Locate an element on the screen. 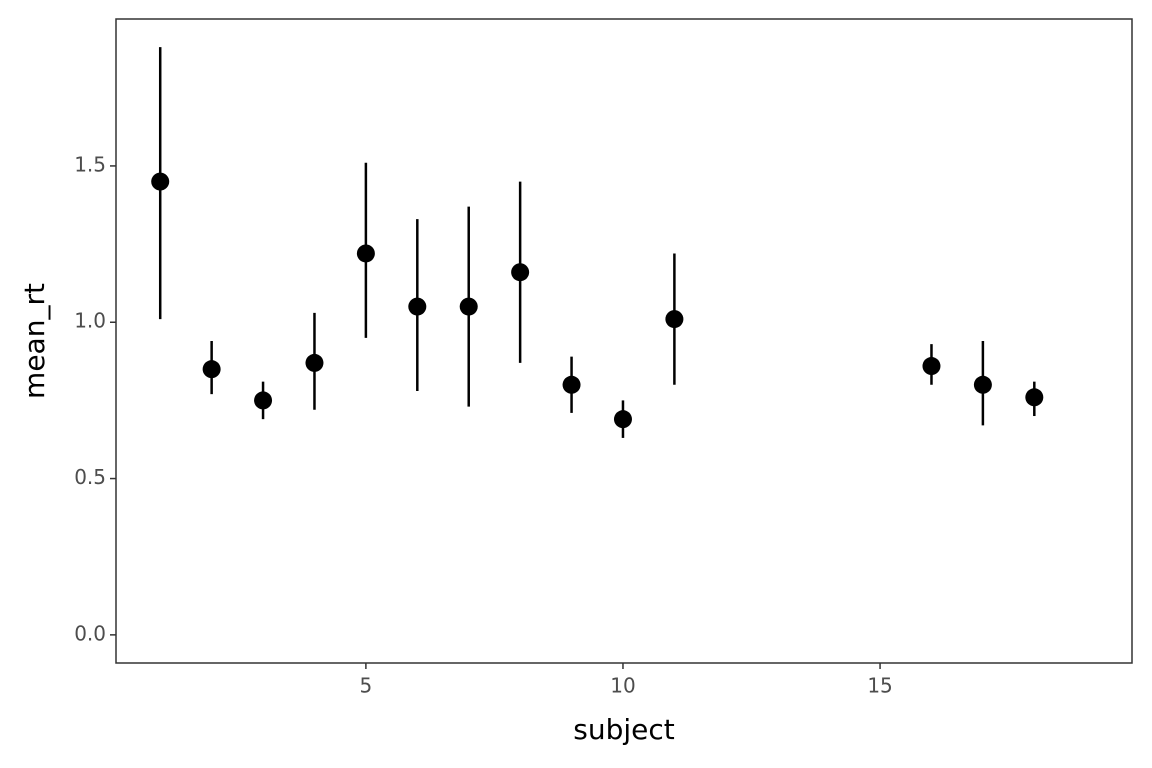  y-tick-label: 0.5 is located at coordinates (90, 477).